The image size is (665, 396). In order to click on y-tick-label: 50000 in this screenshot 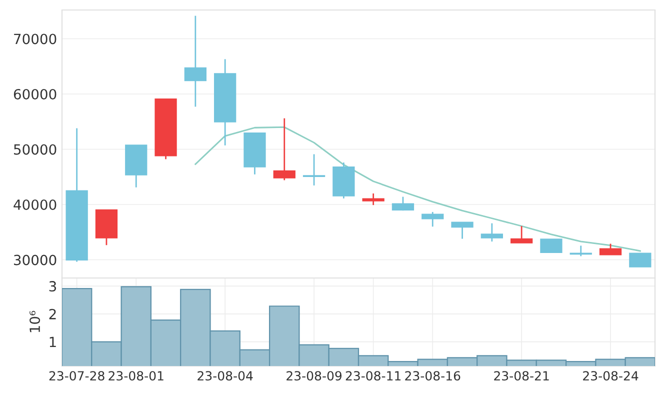, I will do `click(35, 149)`.